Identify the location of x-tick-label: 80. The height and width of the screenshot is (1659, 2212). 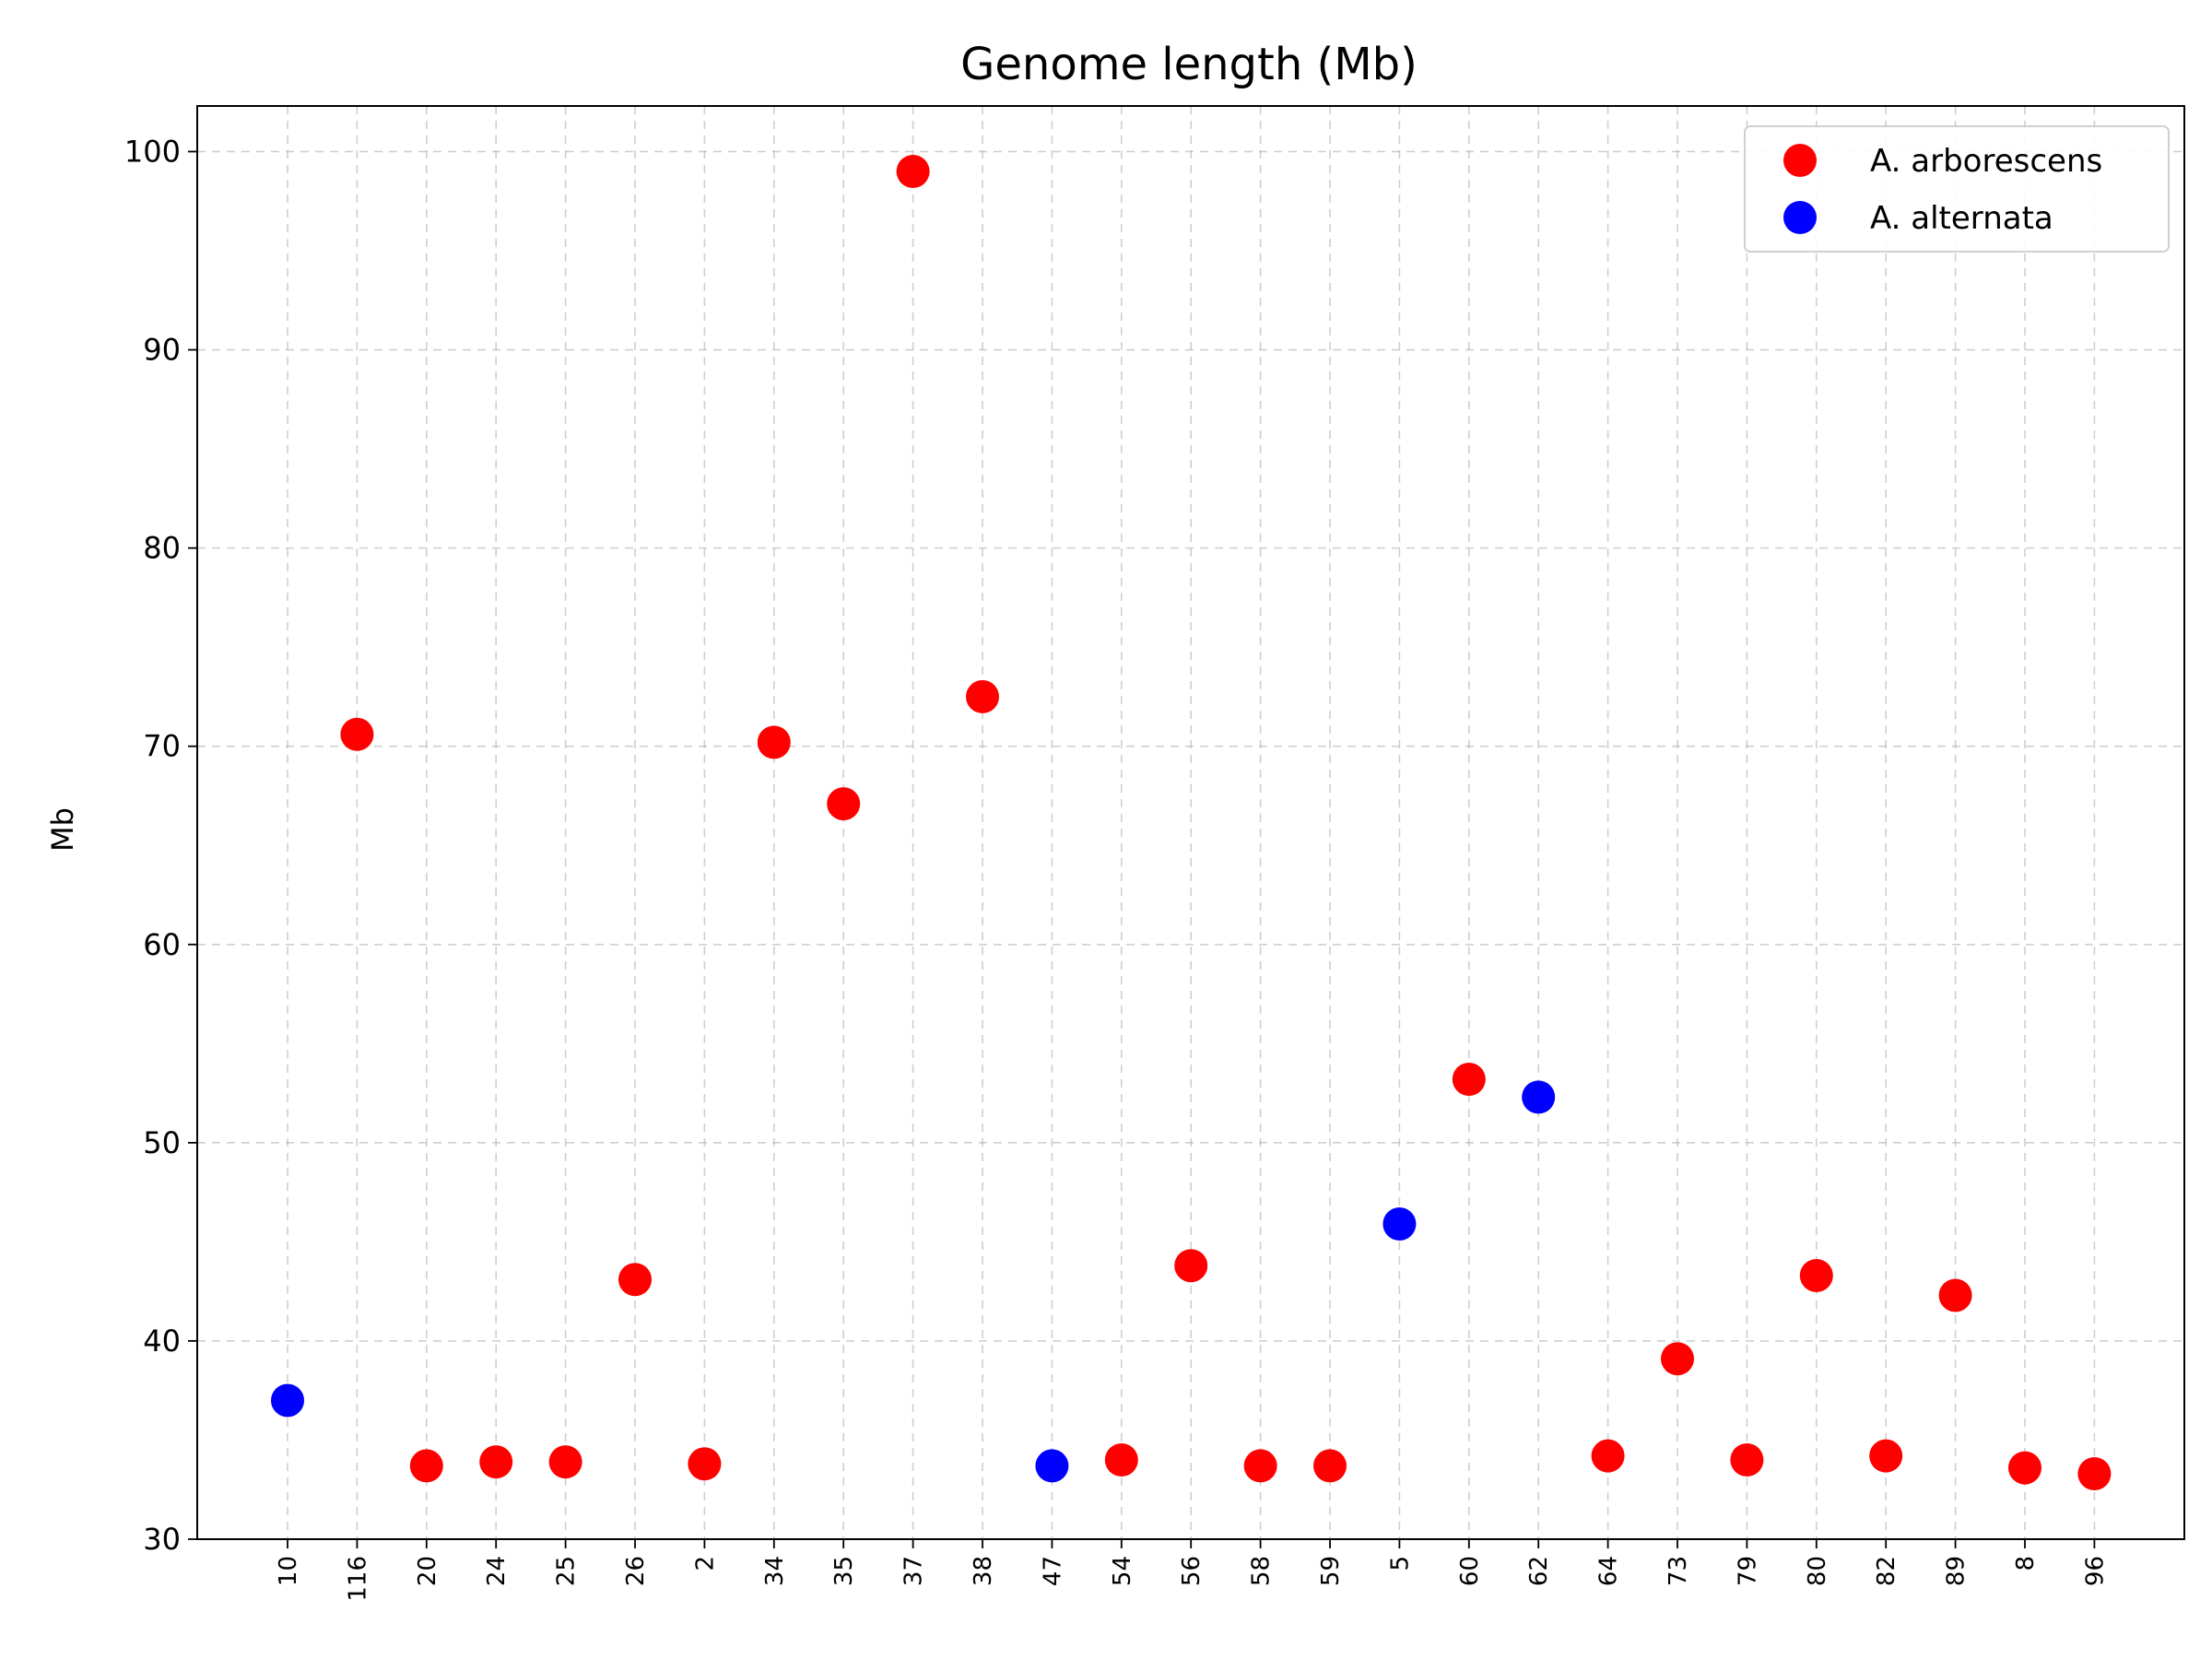
(1817, 1571).